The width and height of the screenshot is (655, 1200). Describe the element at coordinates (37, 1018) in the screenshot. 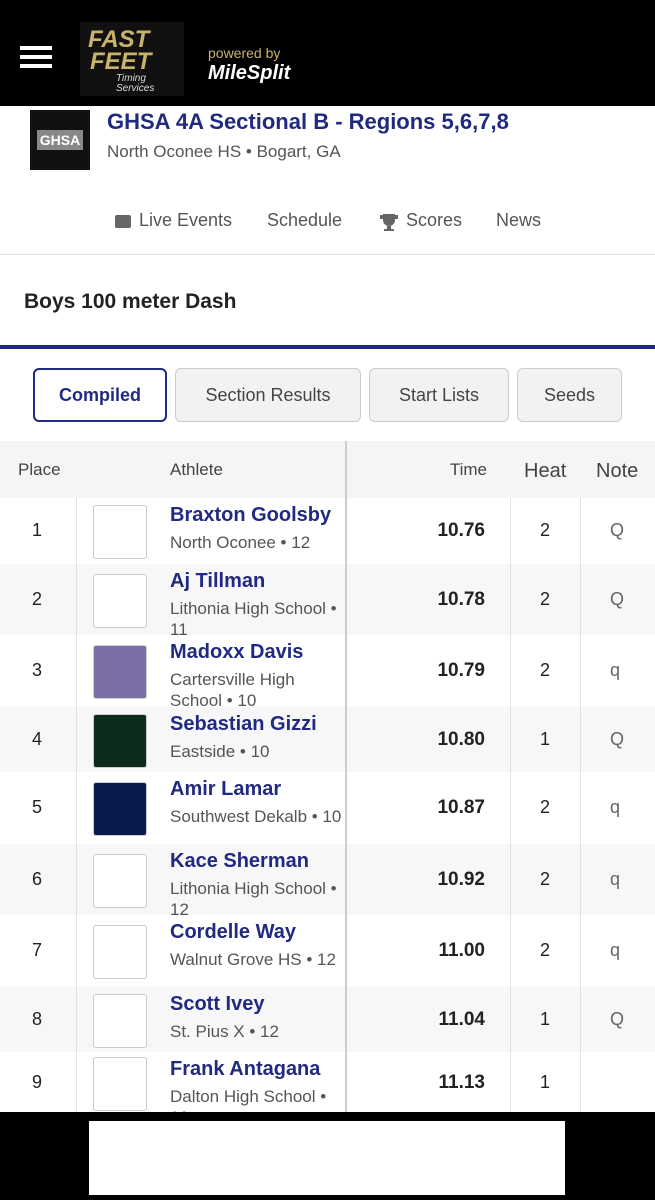

I see `place: 8` at that location.